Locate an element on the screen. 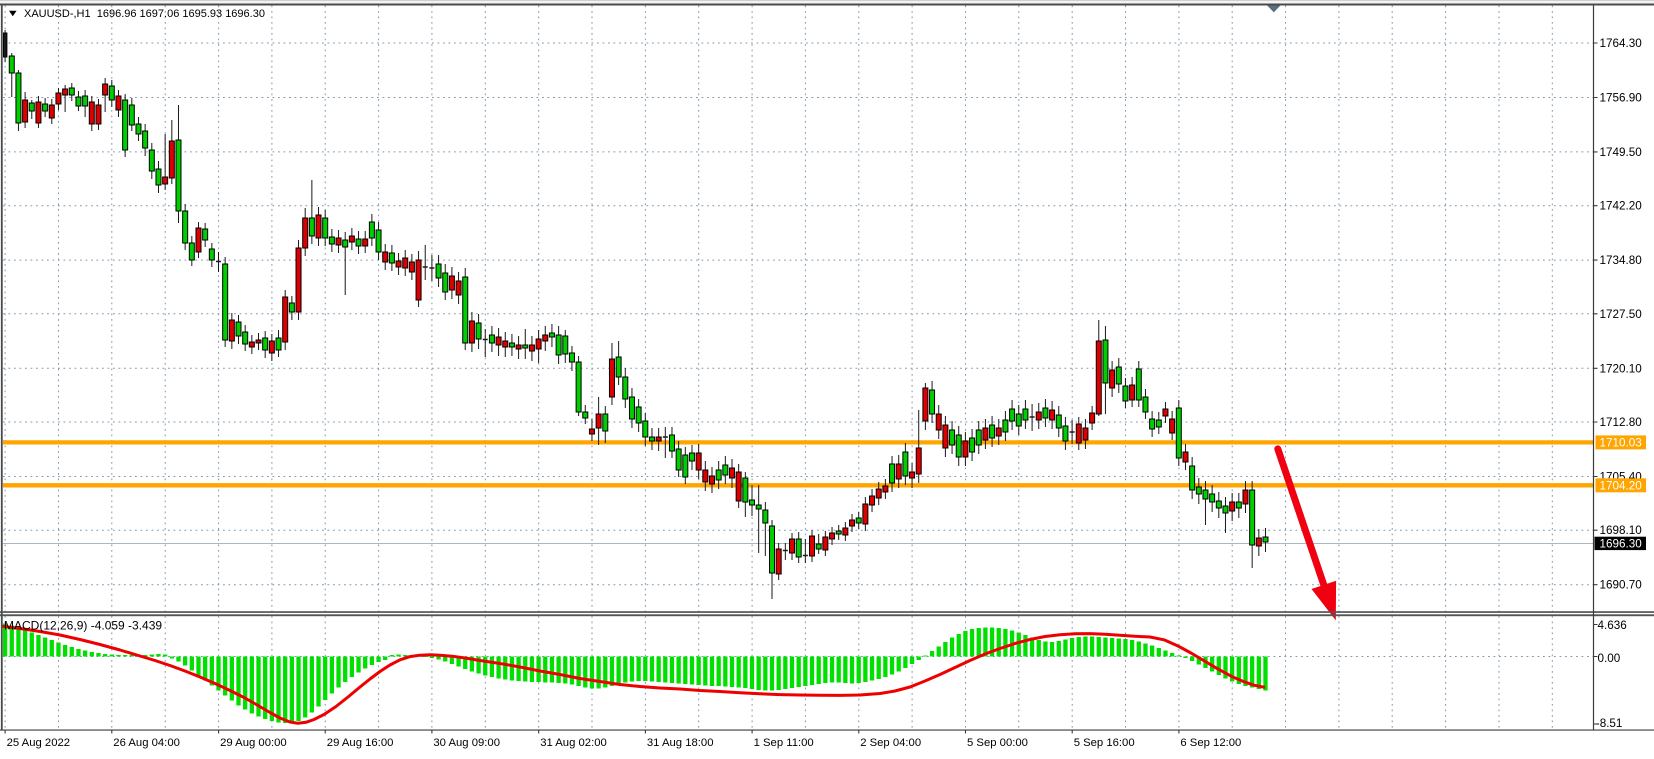  svg-text: 1749.50 is located at coordinates (1621, 152).